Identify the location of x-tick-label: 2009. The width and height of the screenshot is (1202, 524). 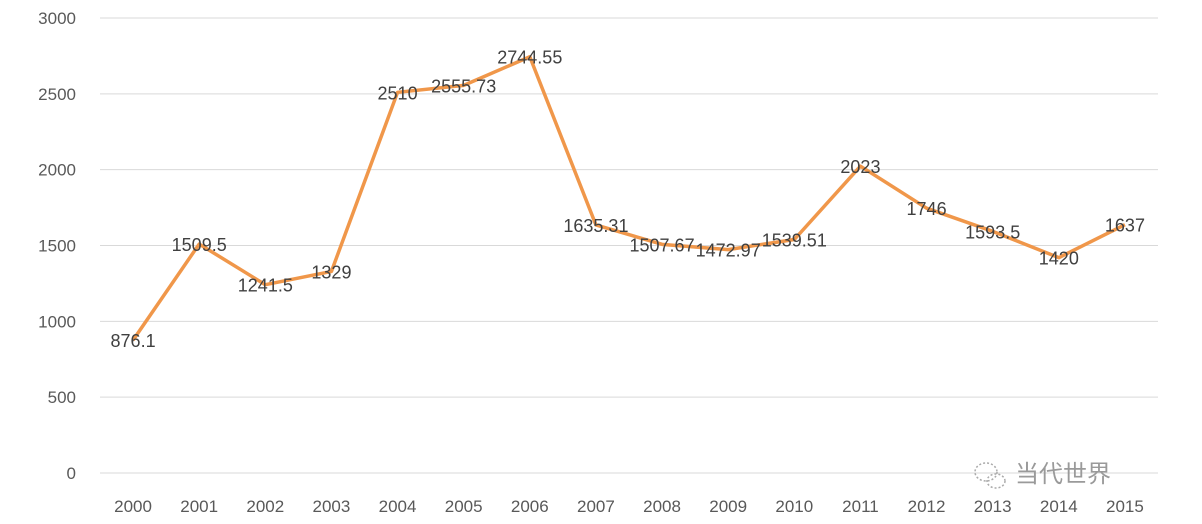
(728, 506).